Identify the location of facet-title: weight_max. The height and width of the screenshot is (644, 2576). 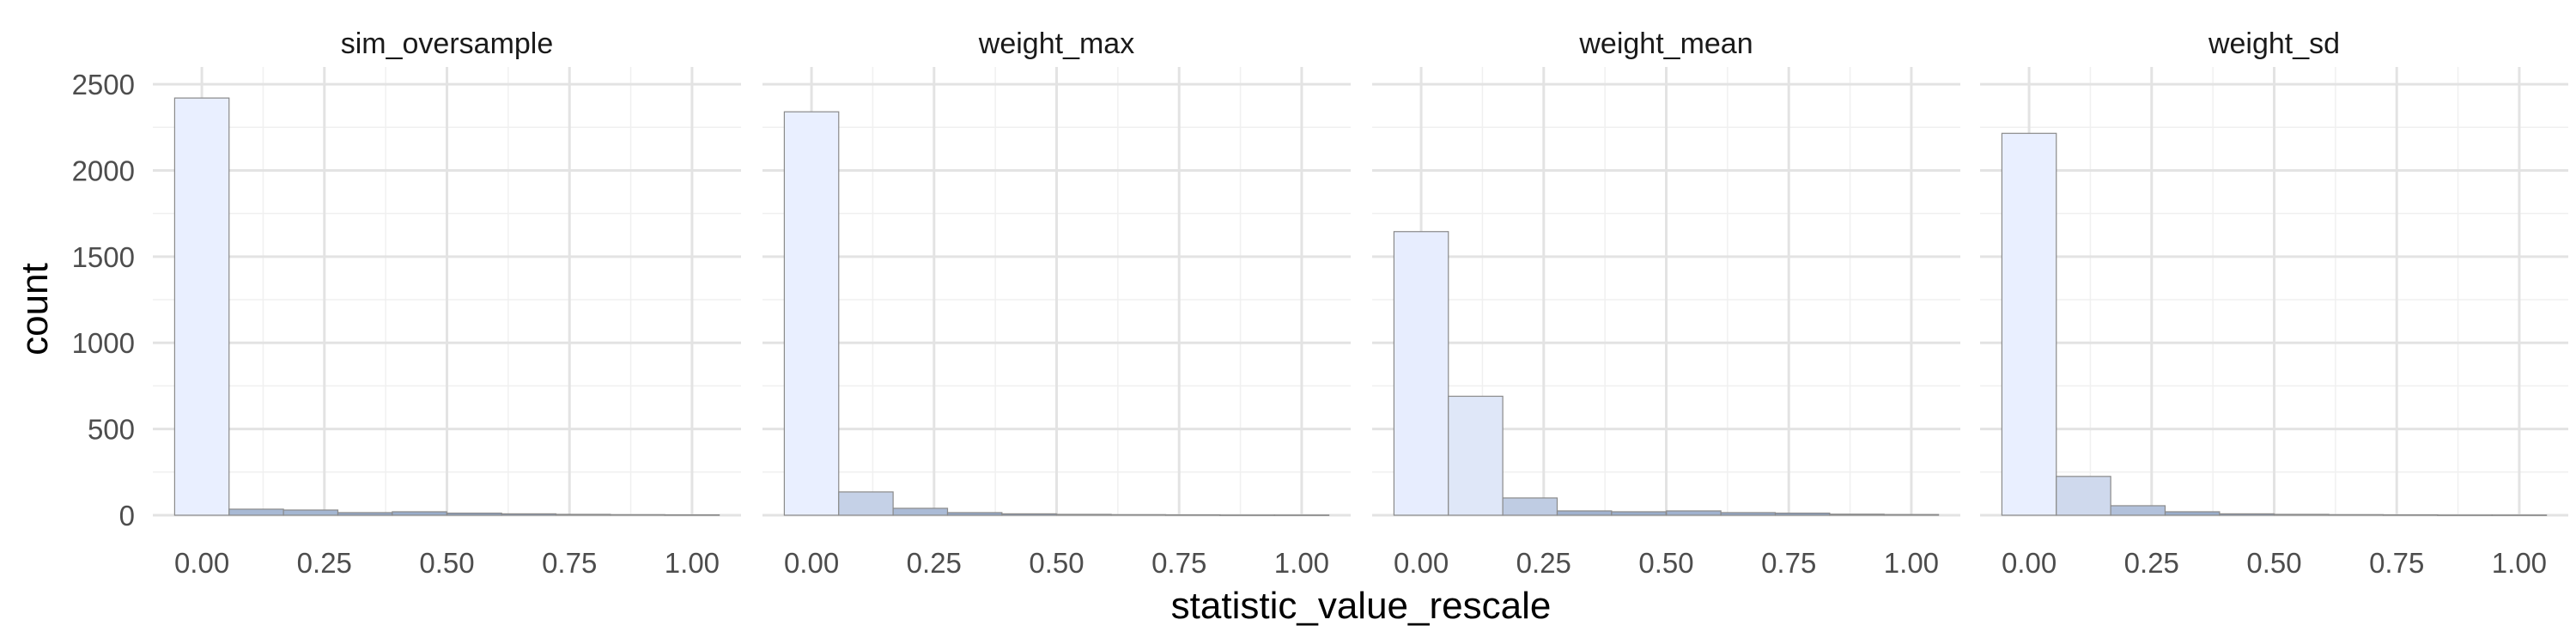
(1056, 44).